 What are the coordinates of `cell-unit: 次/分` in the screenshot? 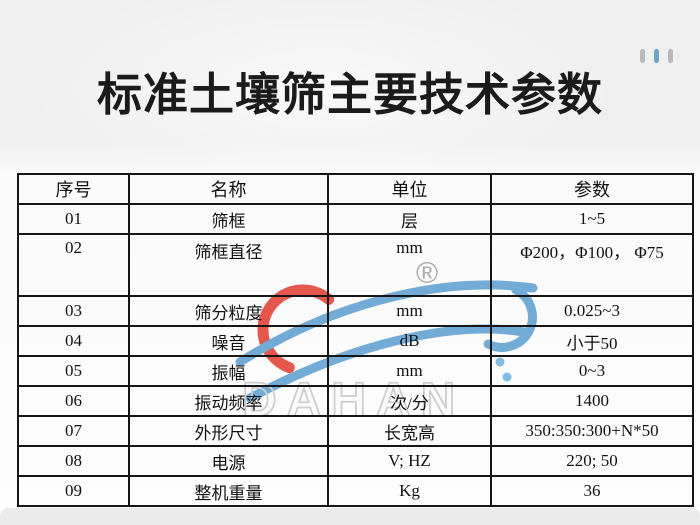 It's located at (409, 401).